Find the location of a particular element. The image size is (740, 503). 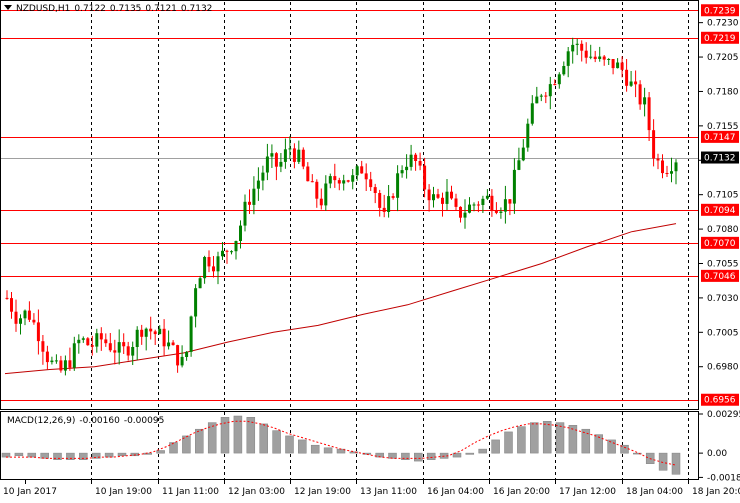

level-price-label: 0.7147 is located at coordinates (720, 138).